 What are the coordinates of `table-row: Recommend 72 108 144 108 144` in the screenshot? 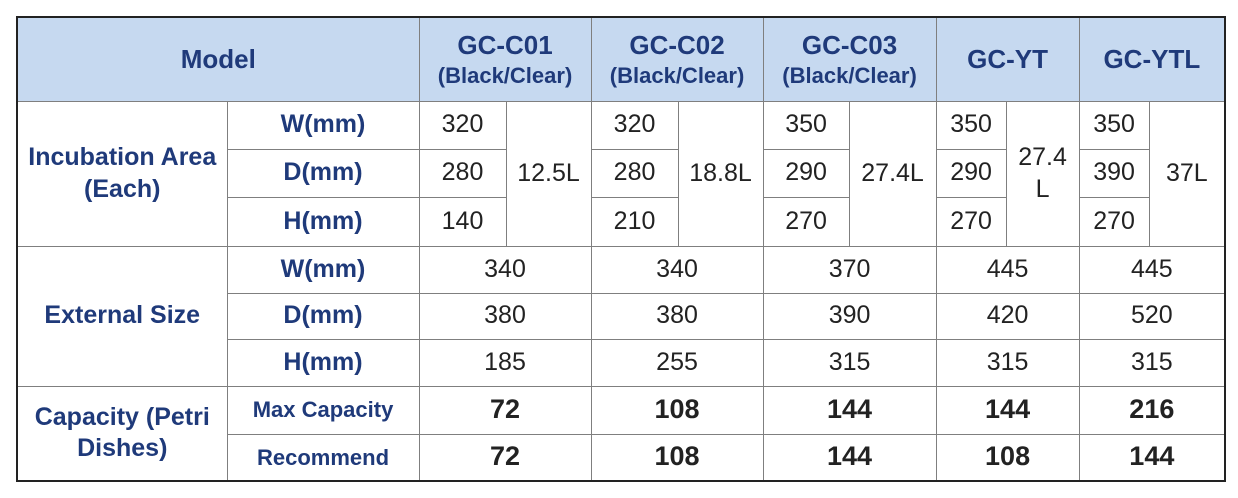 It's located at (621, 457).